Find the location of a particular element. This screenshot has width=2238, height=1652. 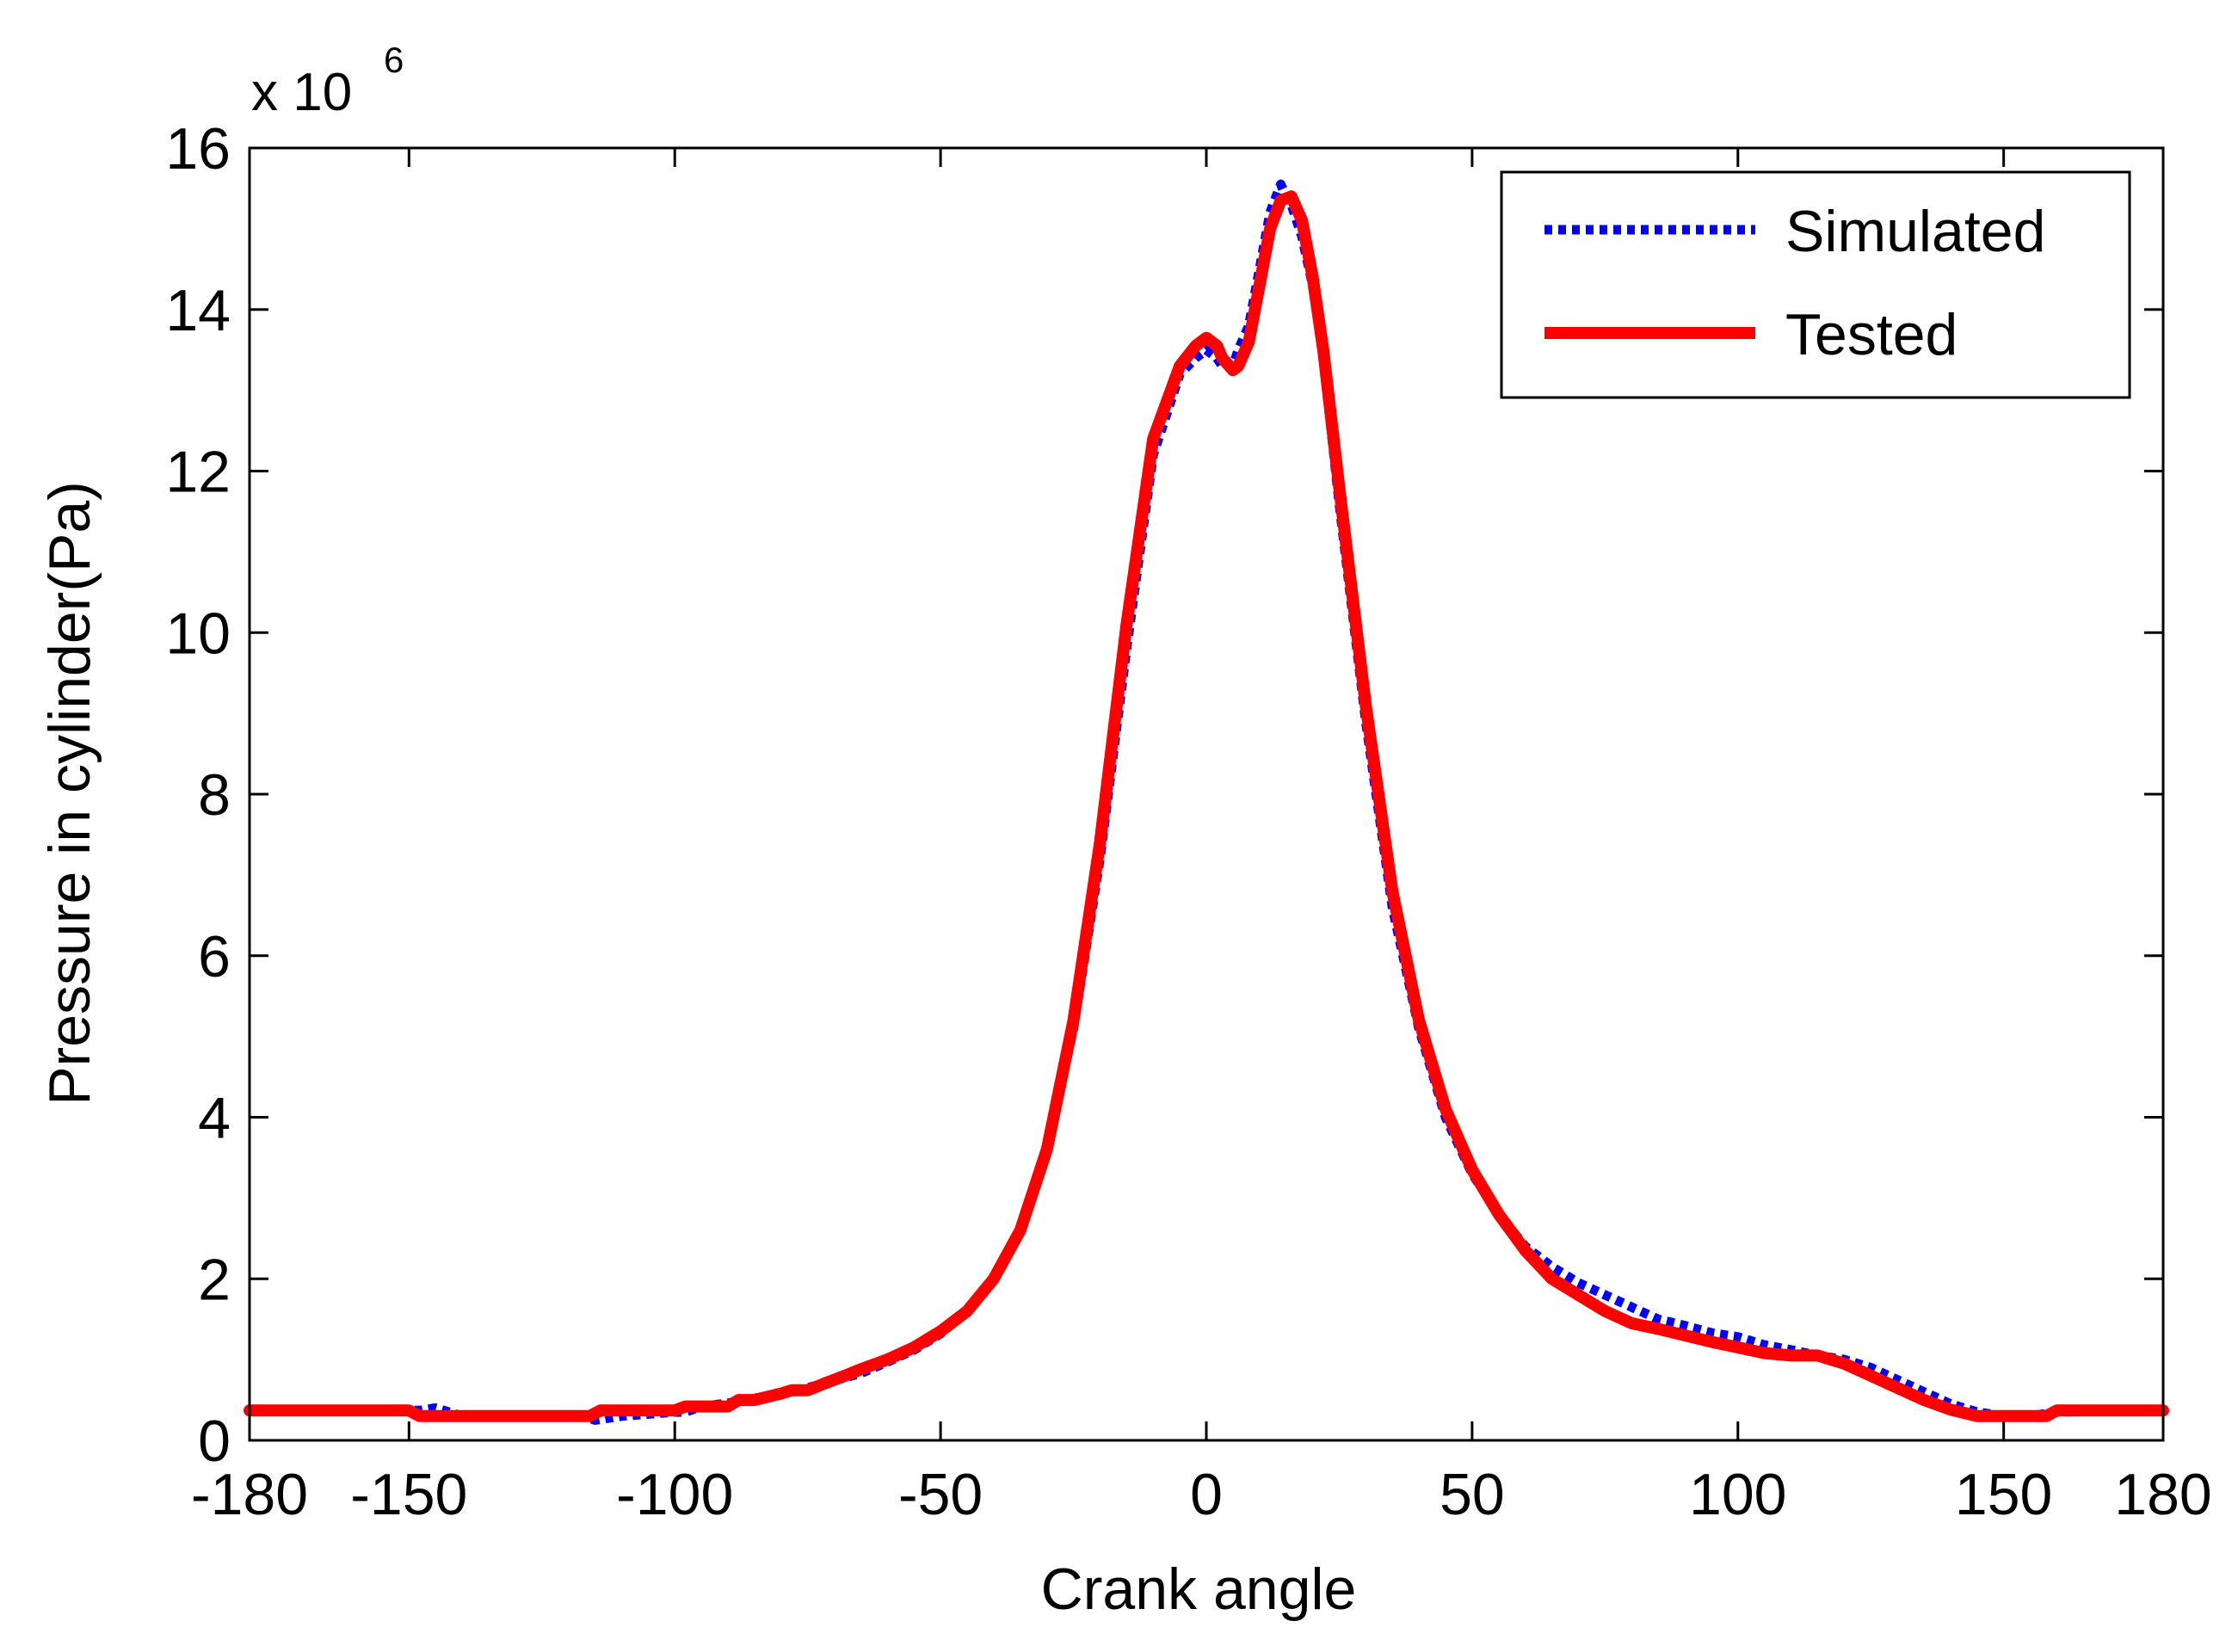

y-tick-label: 16 is located at coordinates (198, 149).